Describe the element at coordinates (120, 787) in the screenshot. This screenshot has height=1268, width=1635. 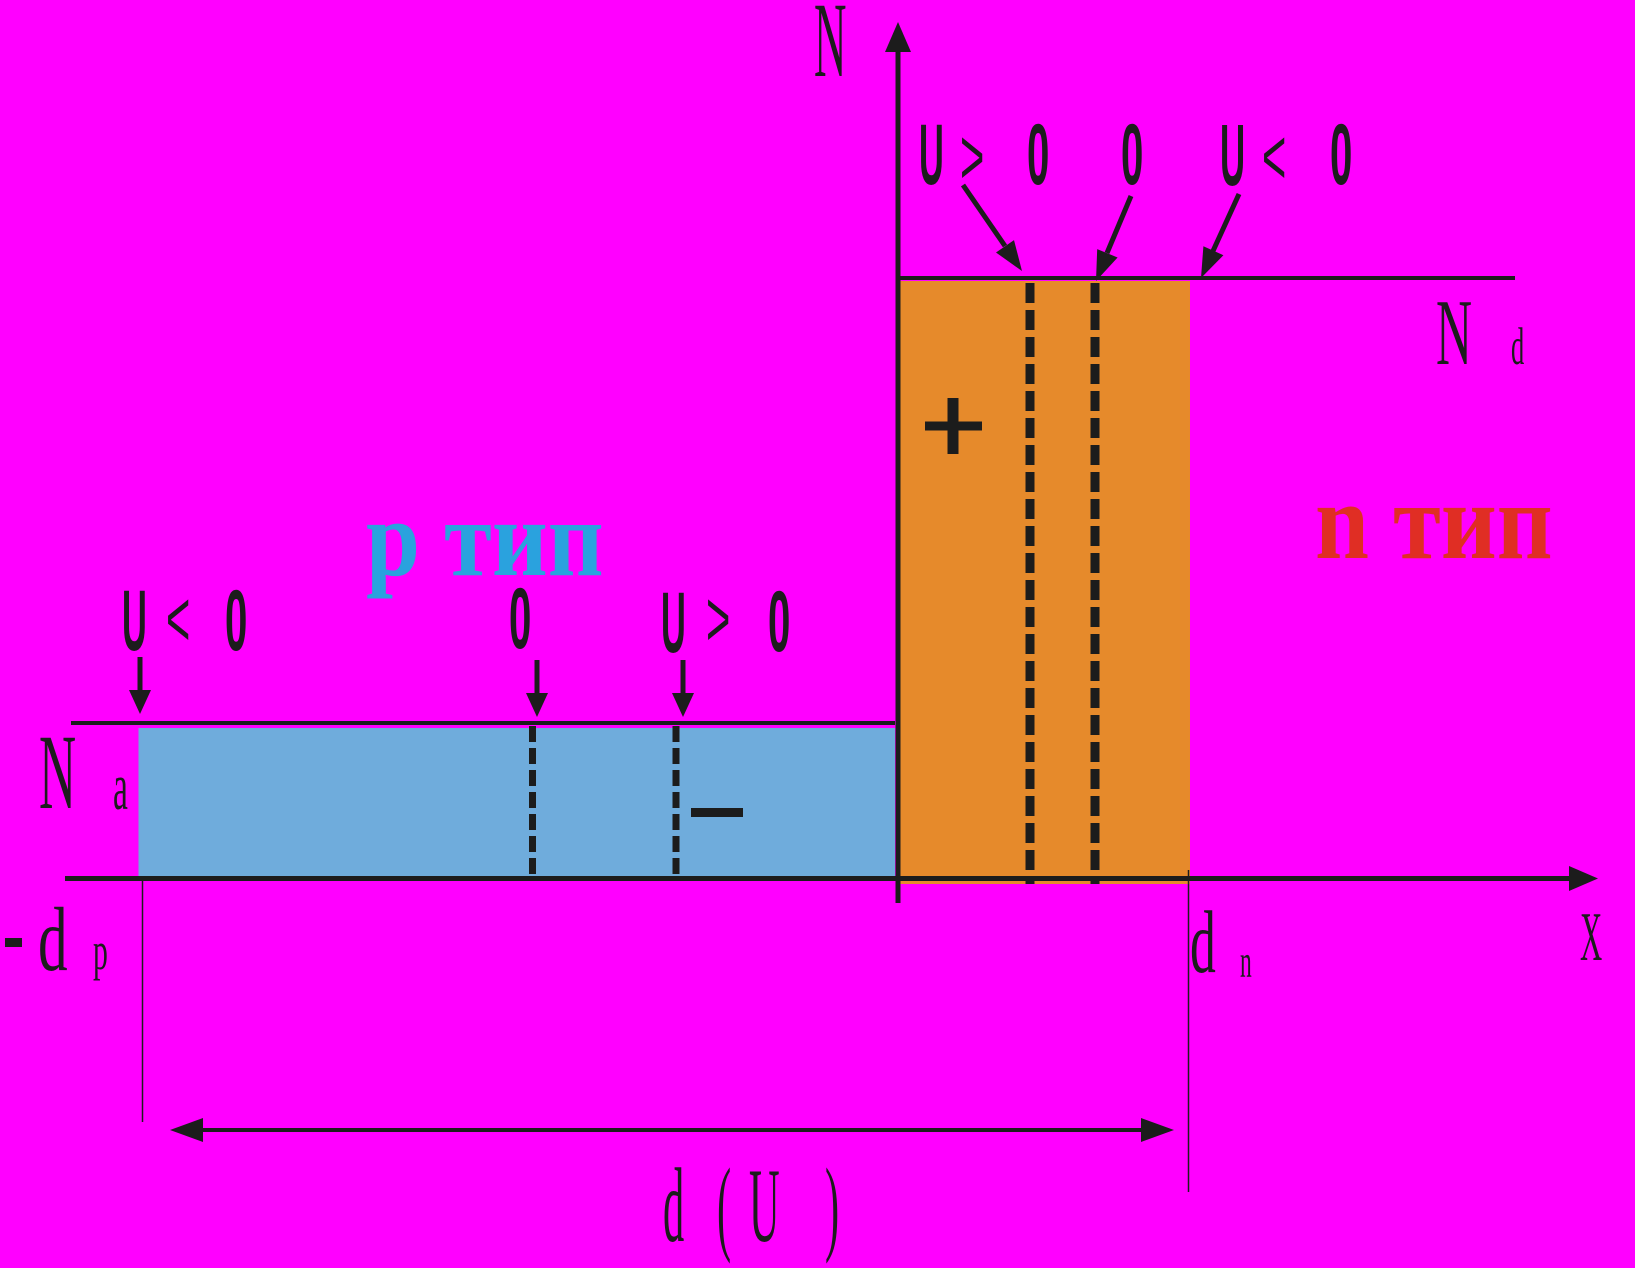
I see `svg-text: a` at that location.